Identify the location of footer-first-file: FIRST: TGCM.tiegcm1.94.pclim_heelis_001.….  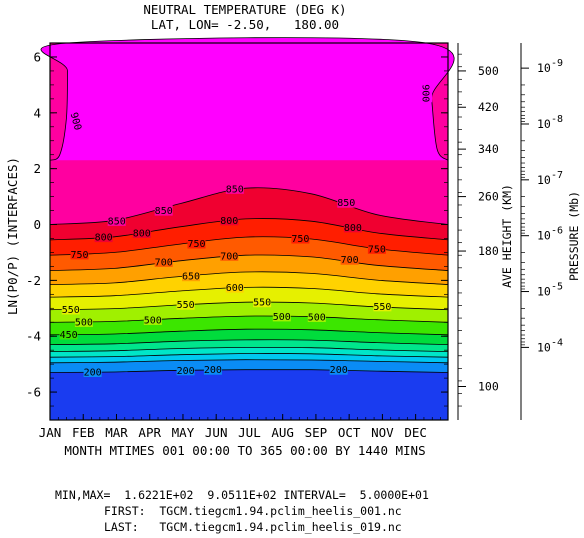
(253, 511).